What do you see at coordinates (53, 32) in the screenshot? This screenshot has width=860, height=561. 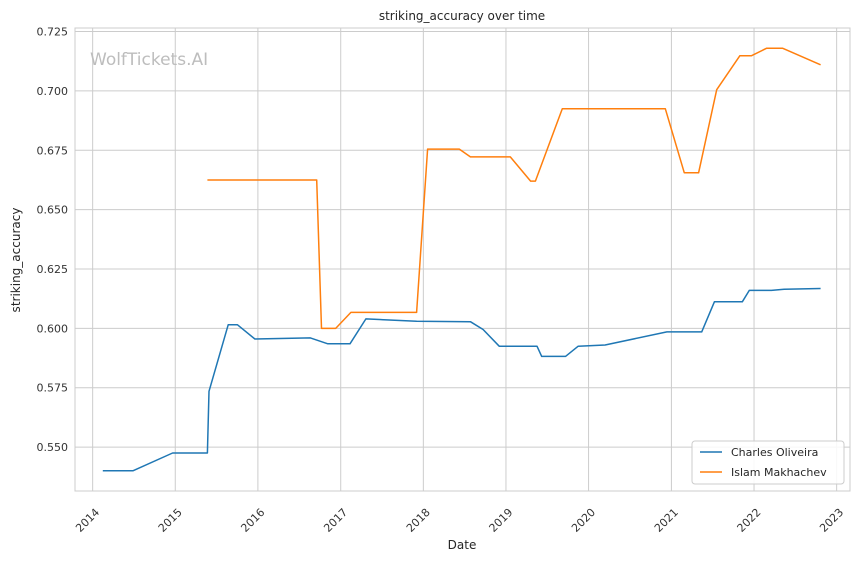 I see `y-tick-label: 0.725` at bounding box center [53, 32].